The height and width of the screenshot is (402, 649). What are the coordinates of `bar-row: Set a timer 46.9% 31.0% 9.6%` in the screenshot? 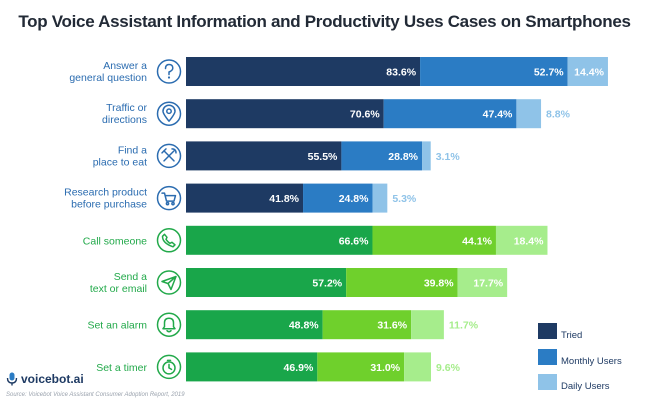 It's located at (278, 367).